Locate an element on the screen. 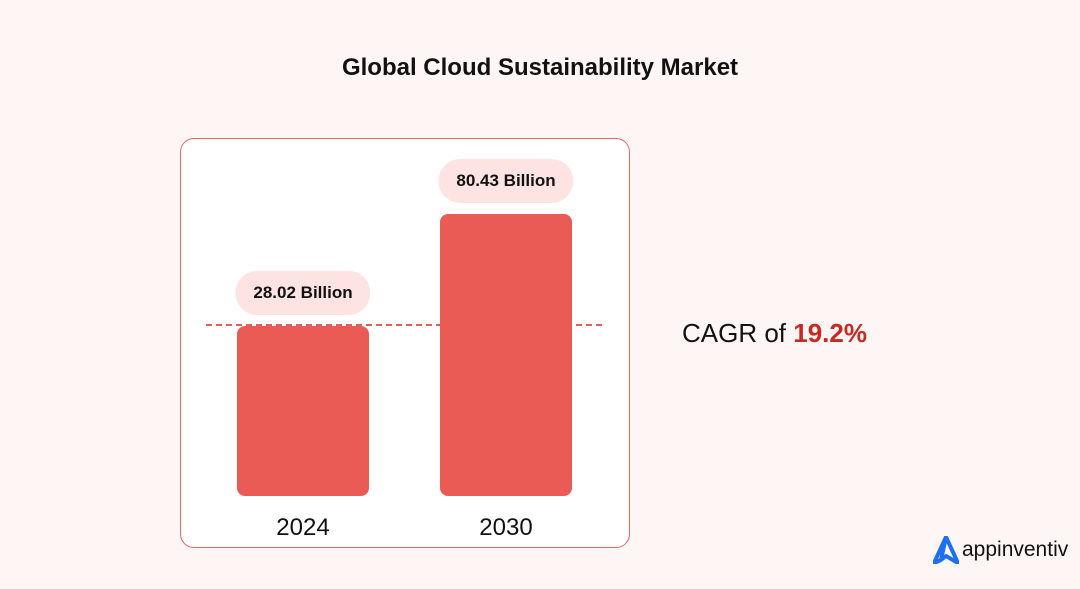 This screenshot has width=1080, height=589. bar-2024 is located at coordinates (303, 411).